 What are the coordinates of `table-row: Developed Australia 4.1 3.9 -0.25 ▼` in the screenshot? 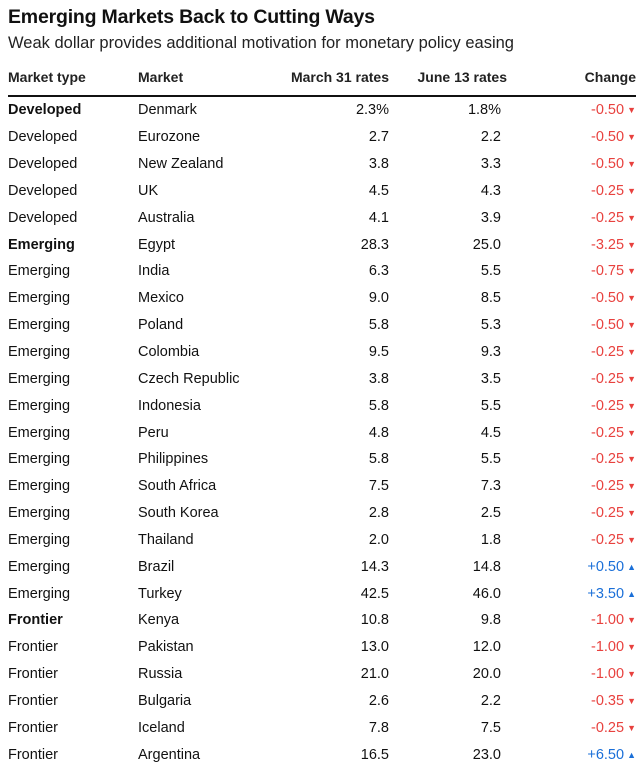 It's located at (322, 217).